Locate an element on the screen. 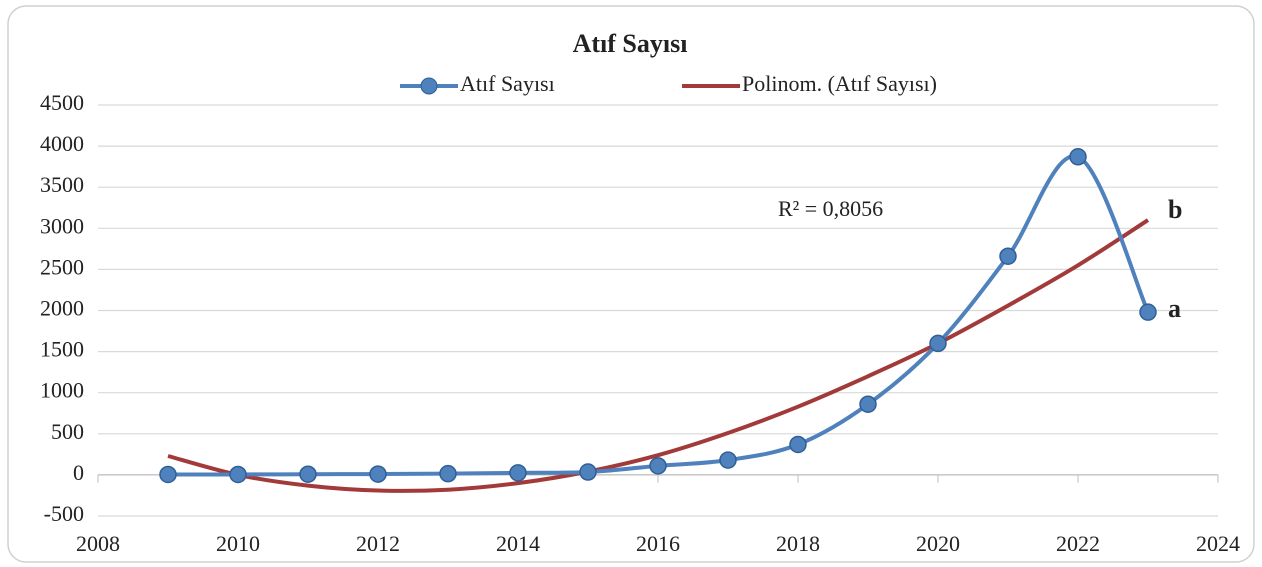  y-tick-label: 4000 is located at coordinates (62, 143).